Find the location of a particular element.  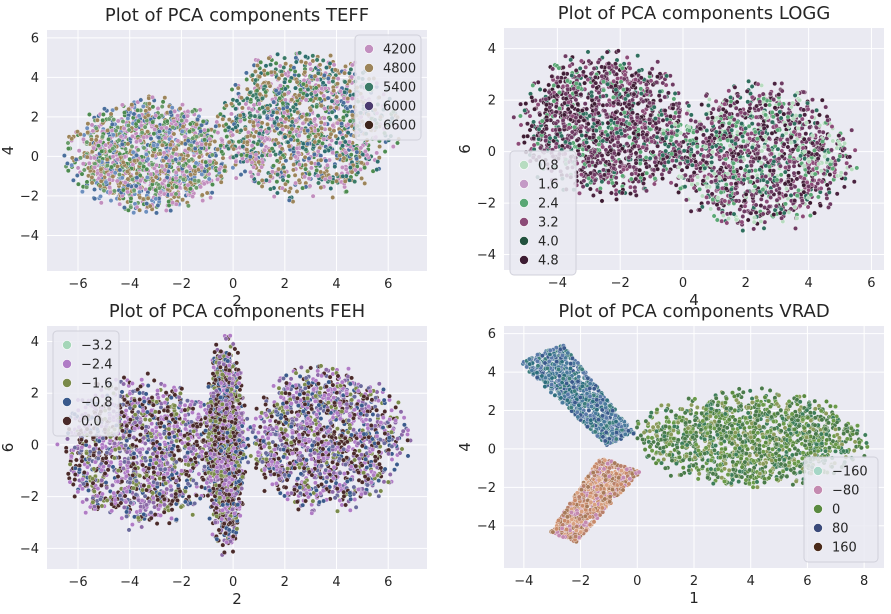

y-tick-label: 0 is located at coordinates (492, 152).